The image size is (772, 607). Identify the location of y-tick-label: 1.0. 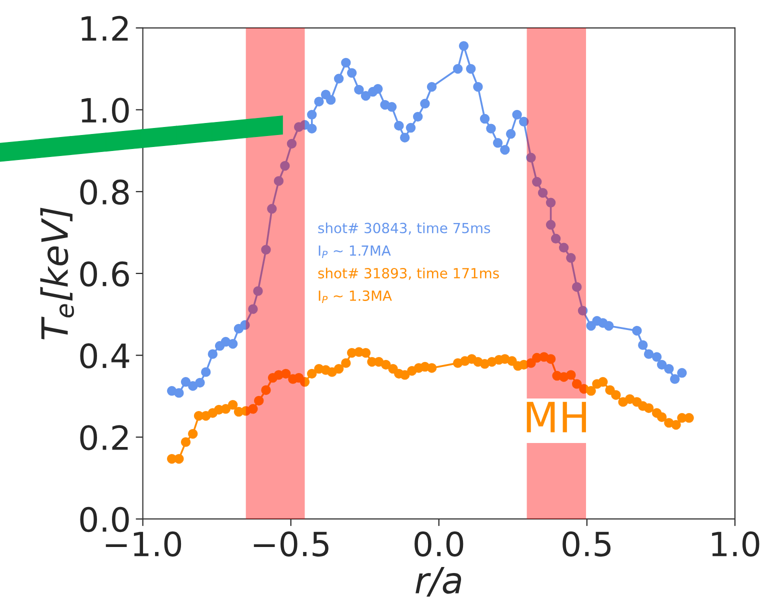
(105, 110).